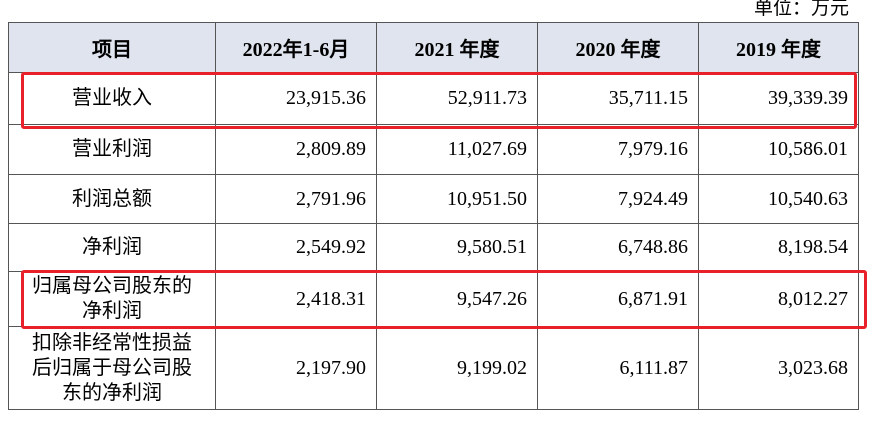  I want to click on value-cell: 23,915.36, so click(296, 98).